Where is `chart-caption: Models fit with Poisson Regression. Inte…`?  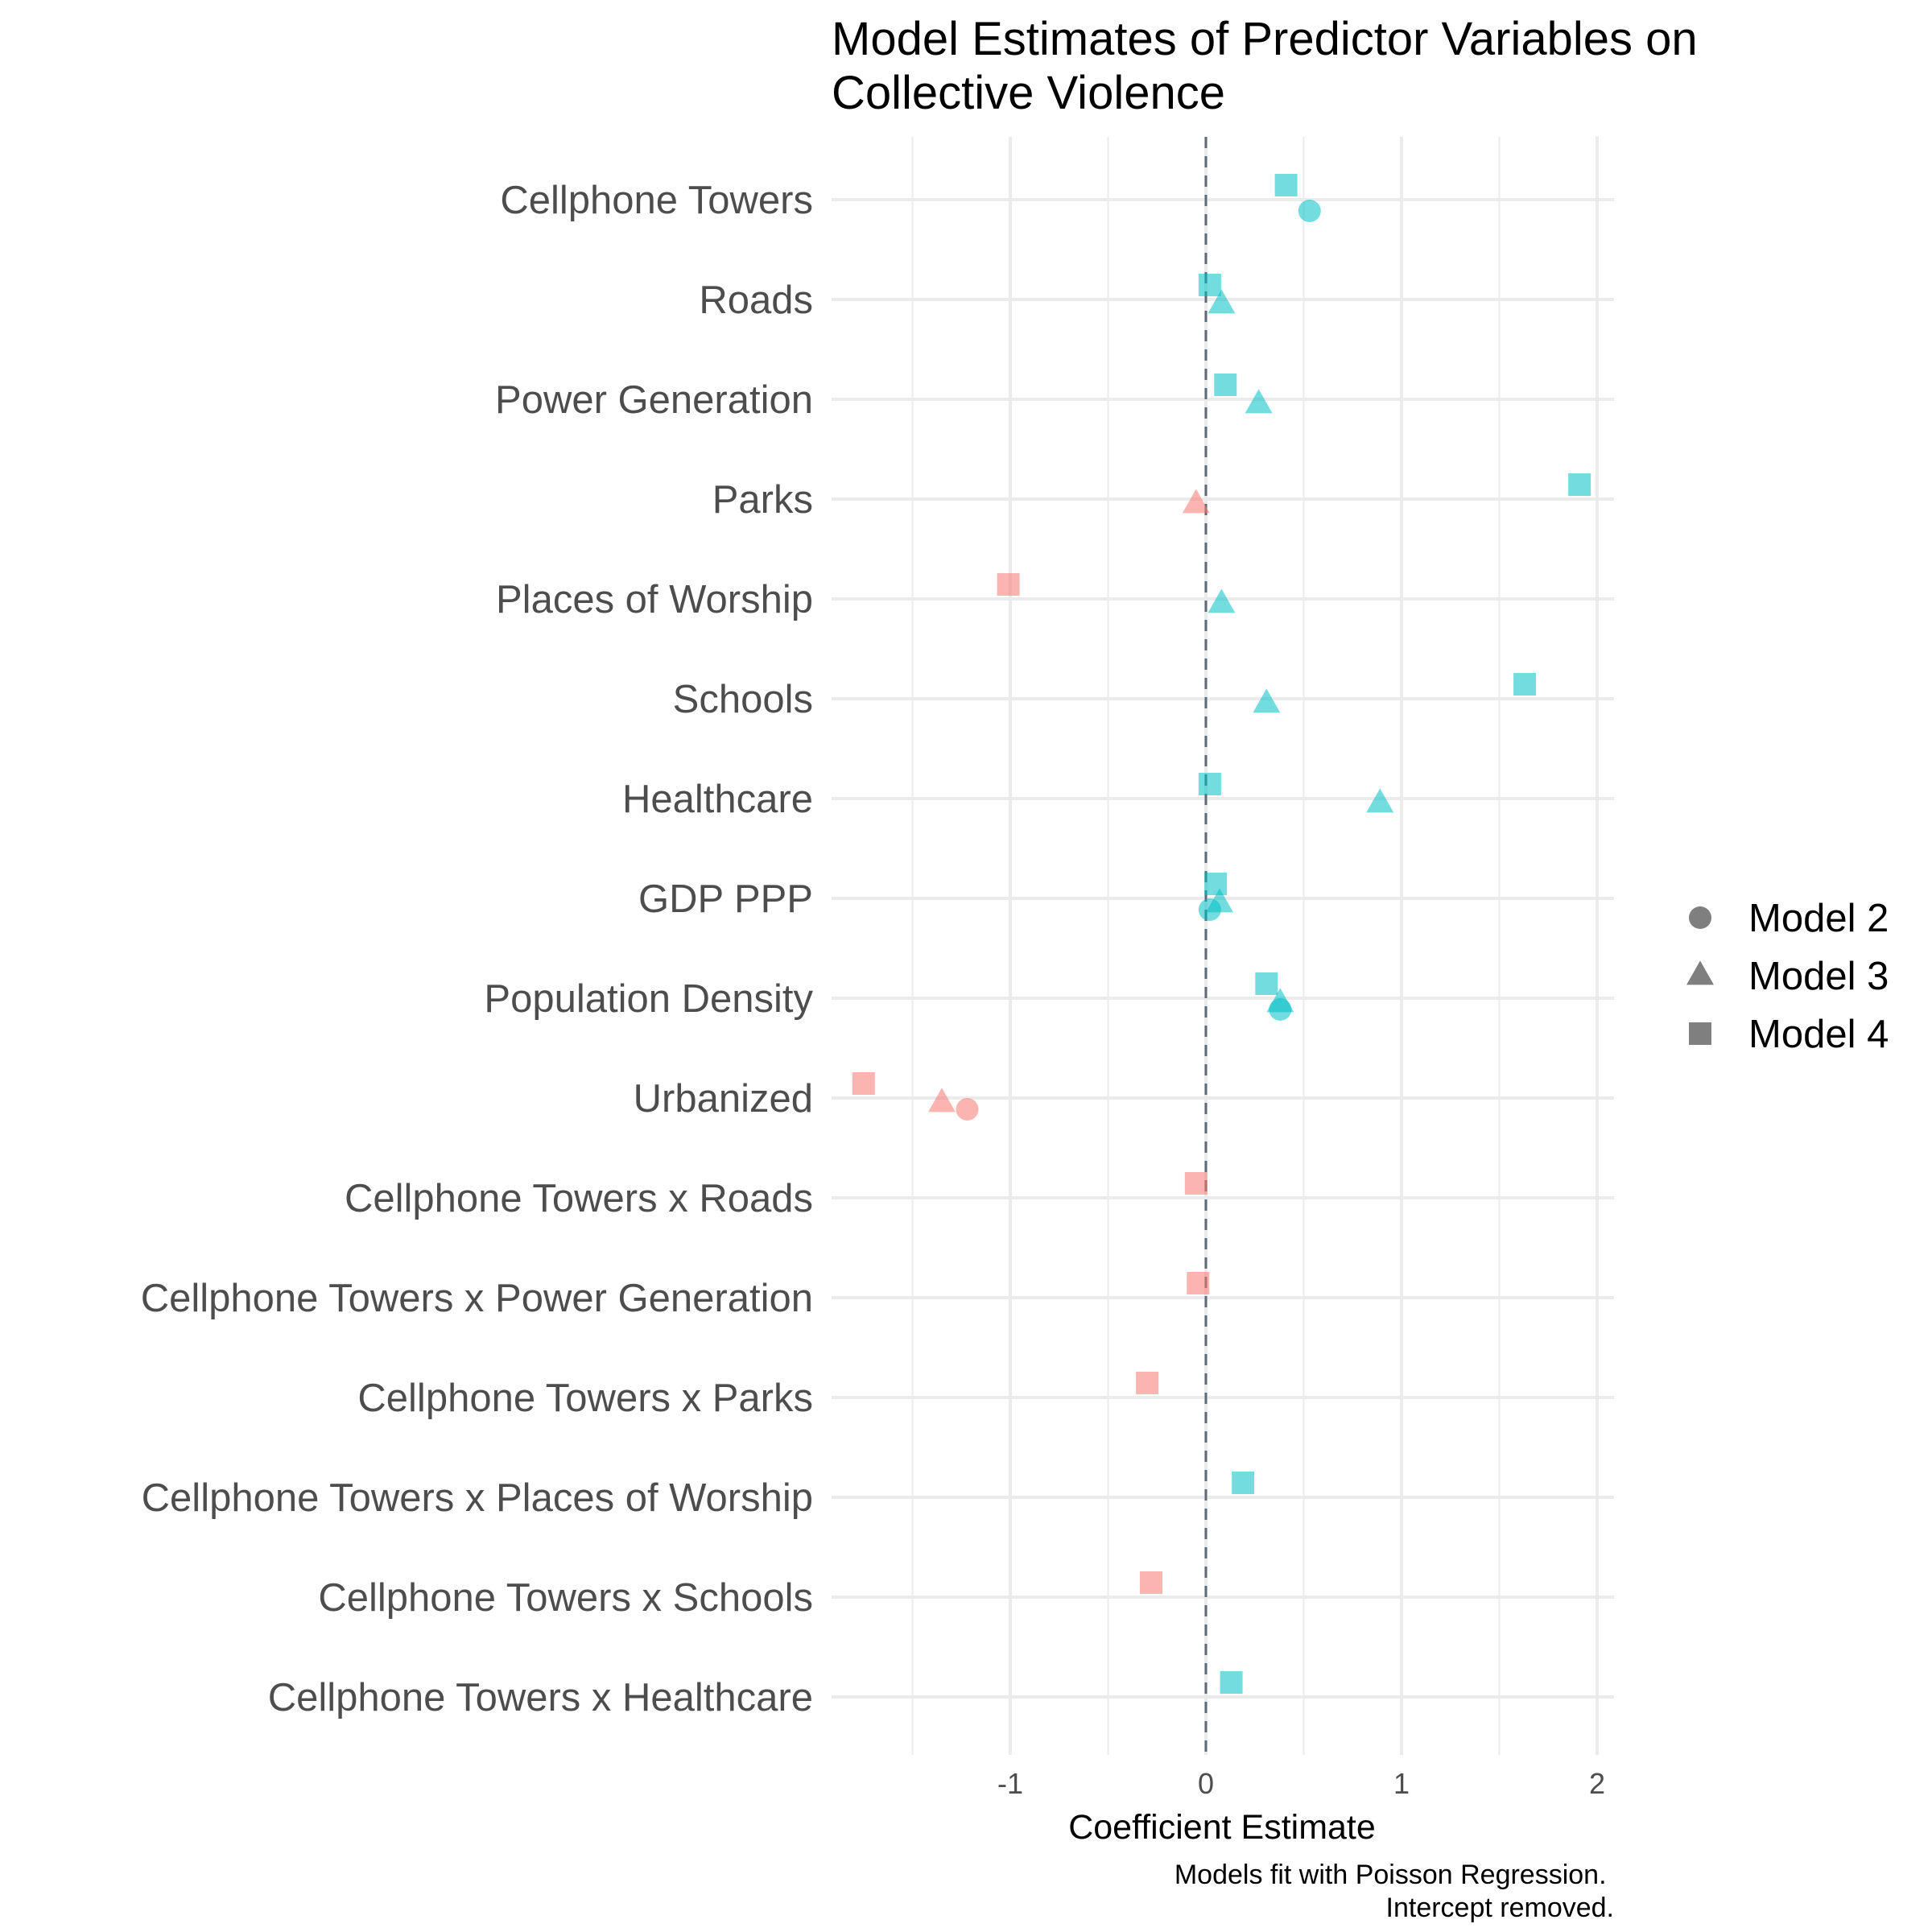
chart-caption: Models fit with Poisson Regression. Inte… is located at coordinates (1394, 1891).